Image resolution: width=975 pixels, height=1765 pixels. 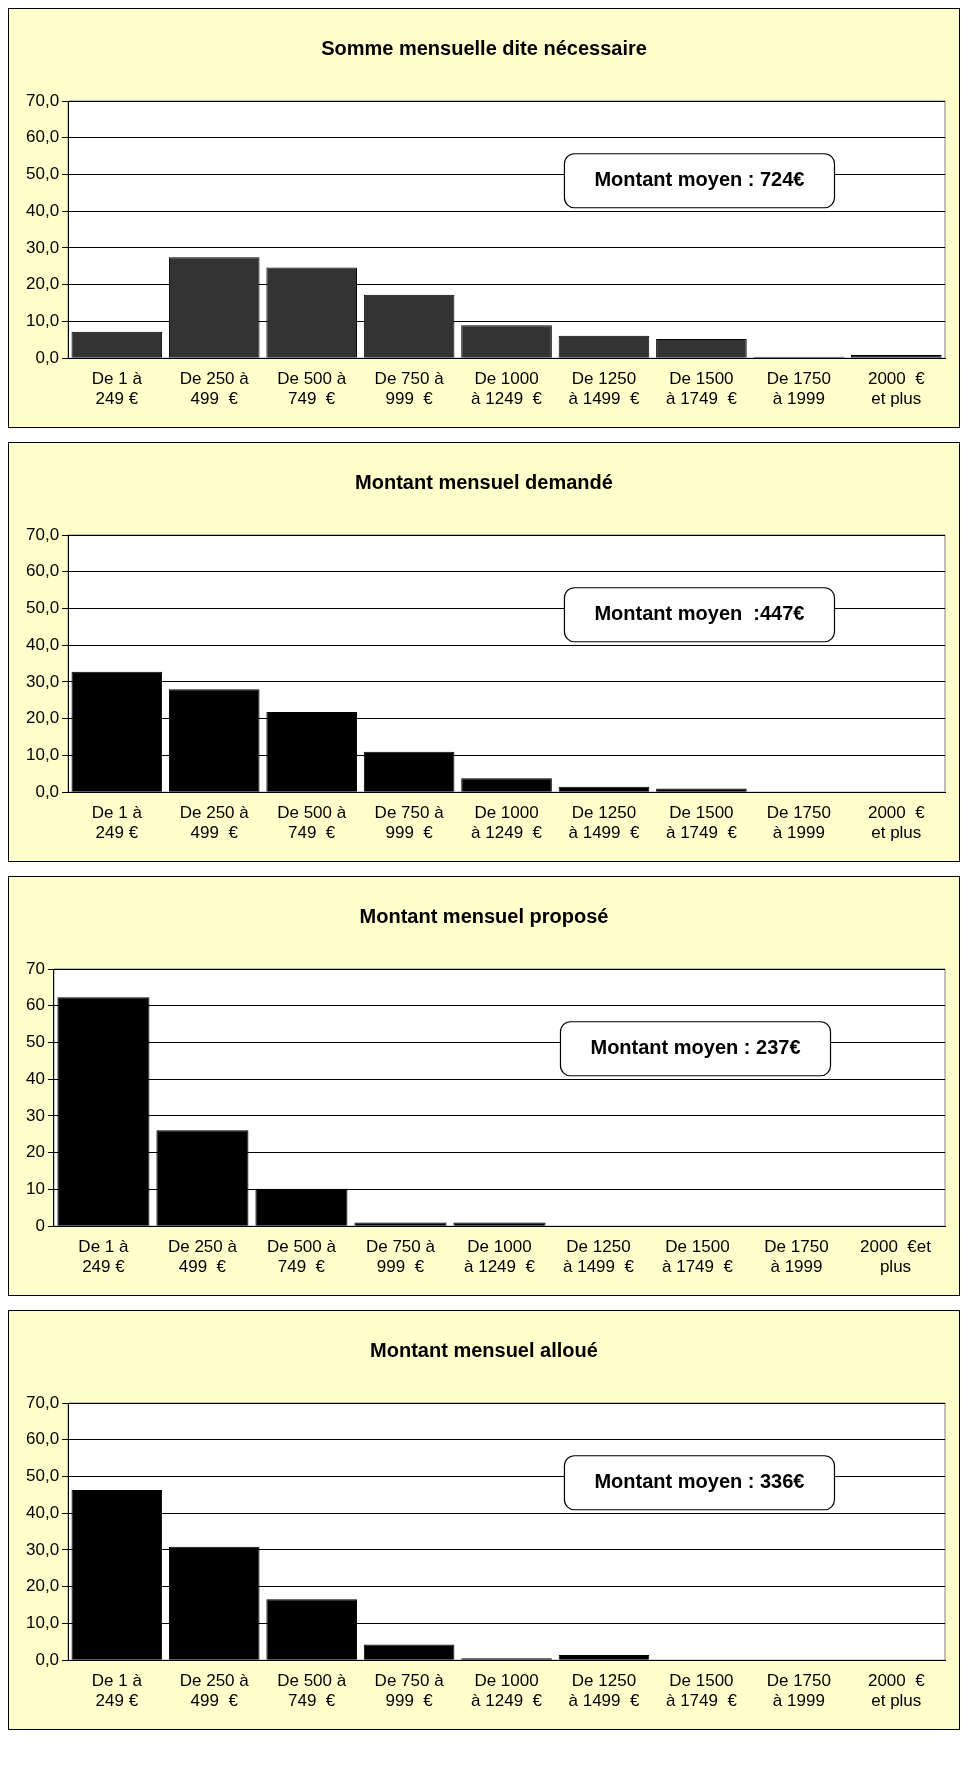 What do you see at coordinates (484, 47) in the screenshot?
I see `chart-title: Somme mensuelle dite nécessaire` at bounding box center [484, 47].